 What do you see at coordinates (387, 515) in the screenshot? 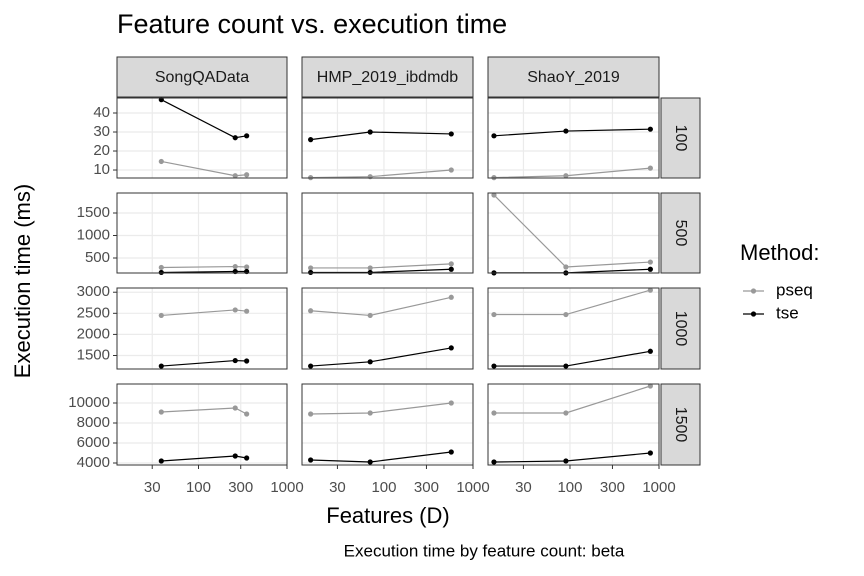
I see `x-axis-title: Features (D)` at bounding box center [387, 515].